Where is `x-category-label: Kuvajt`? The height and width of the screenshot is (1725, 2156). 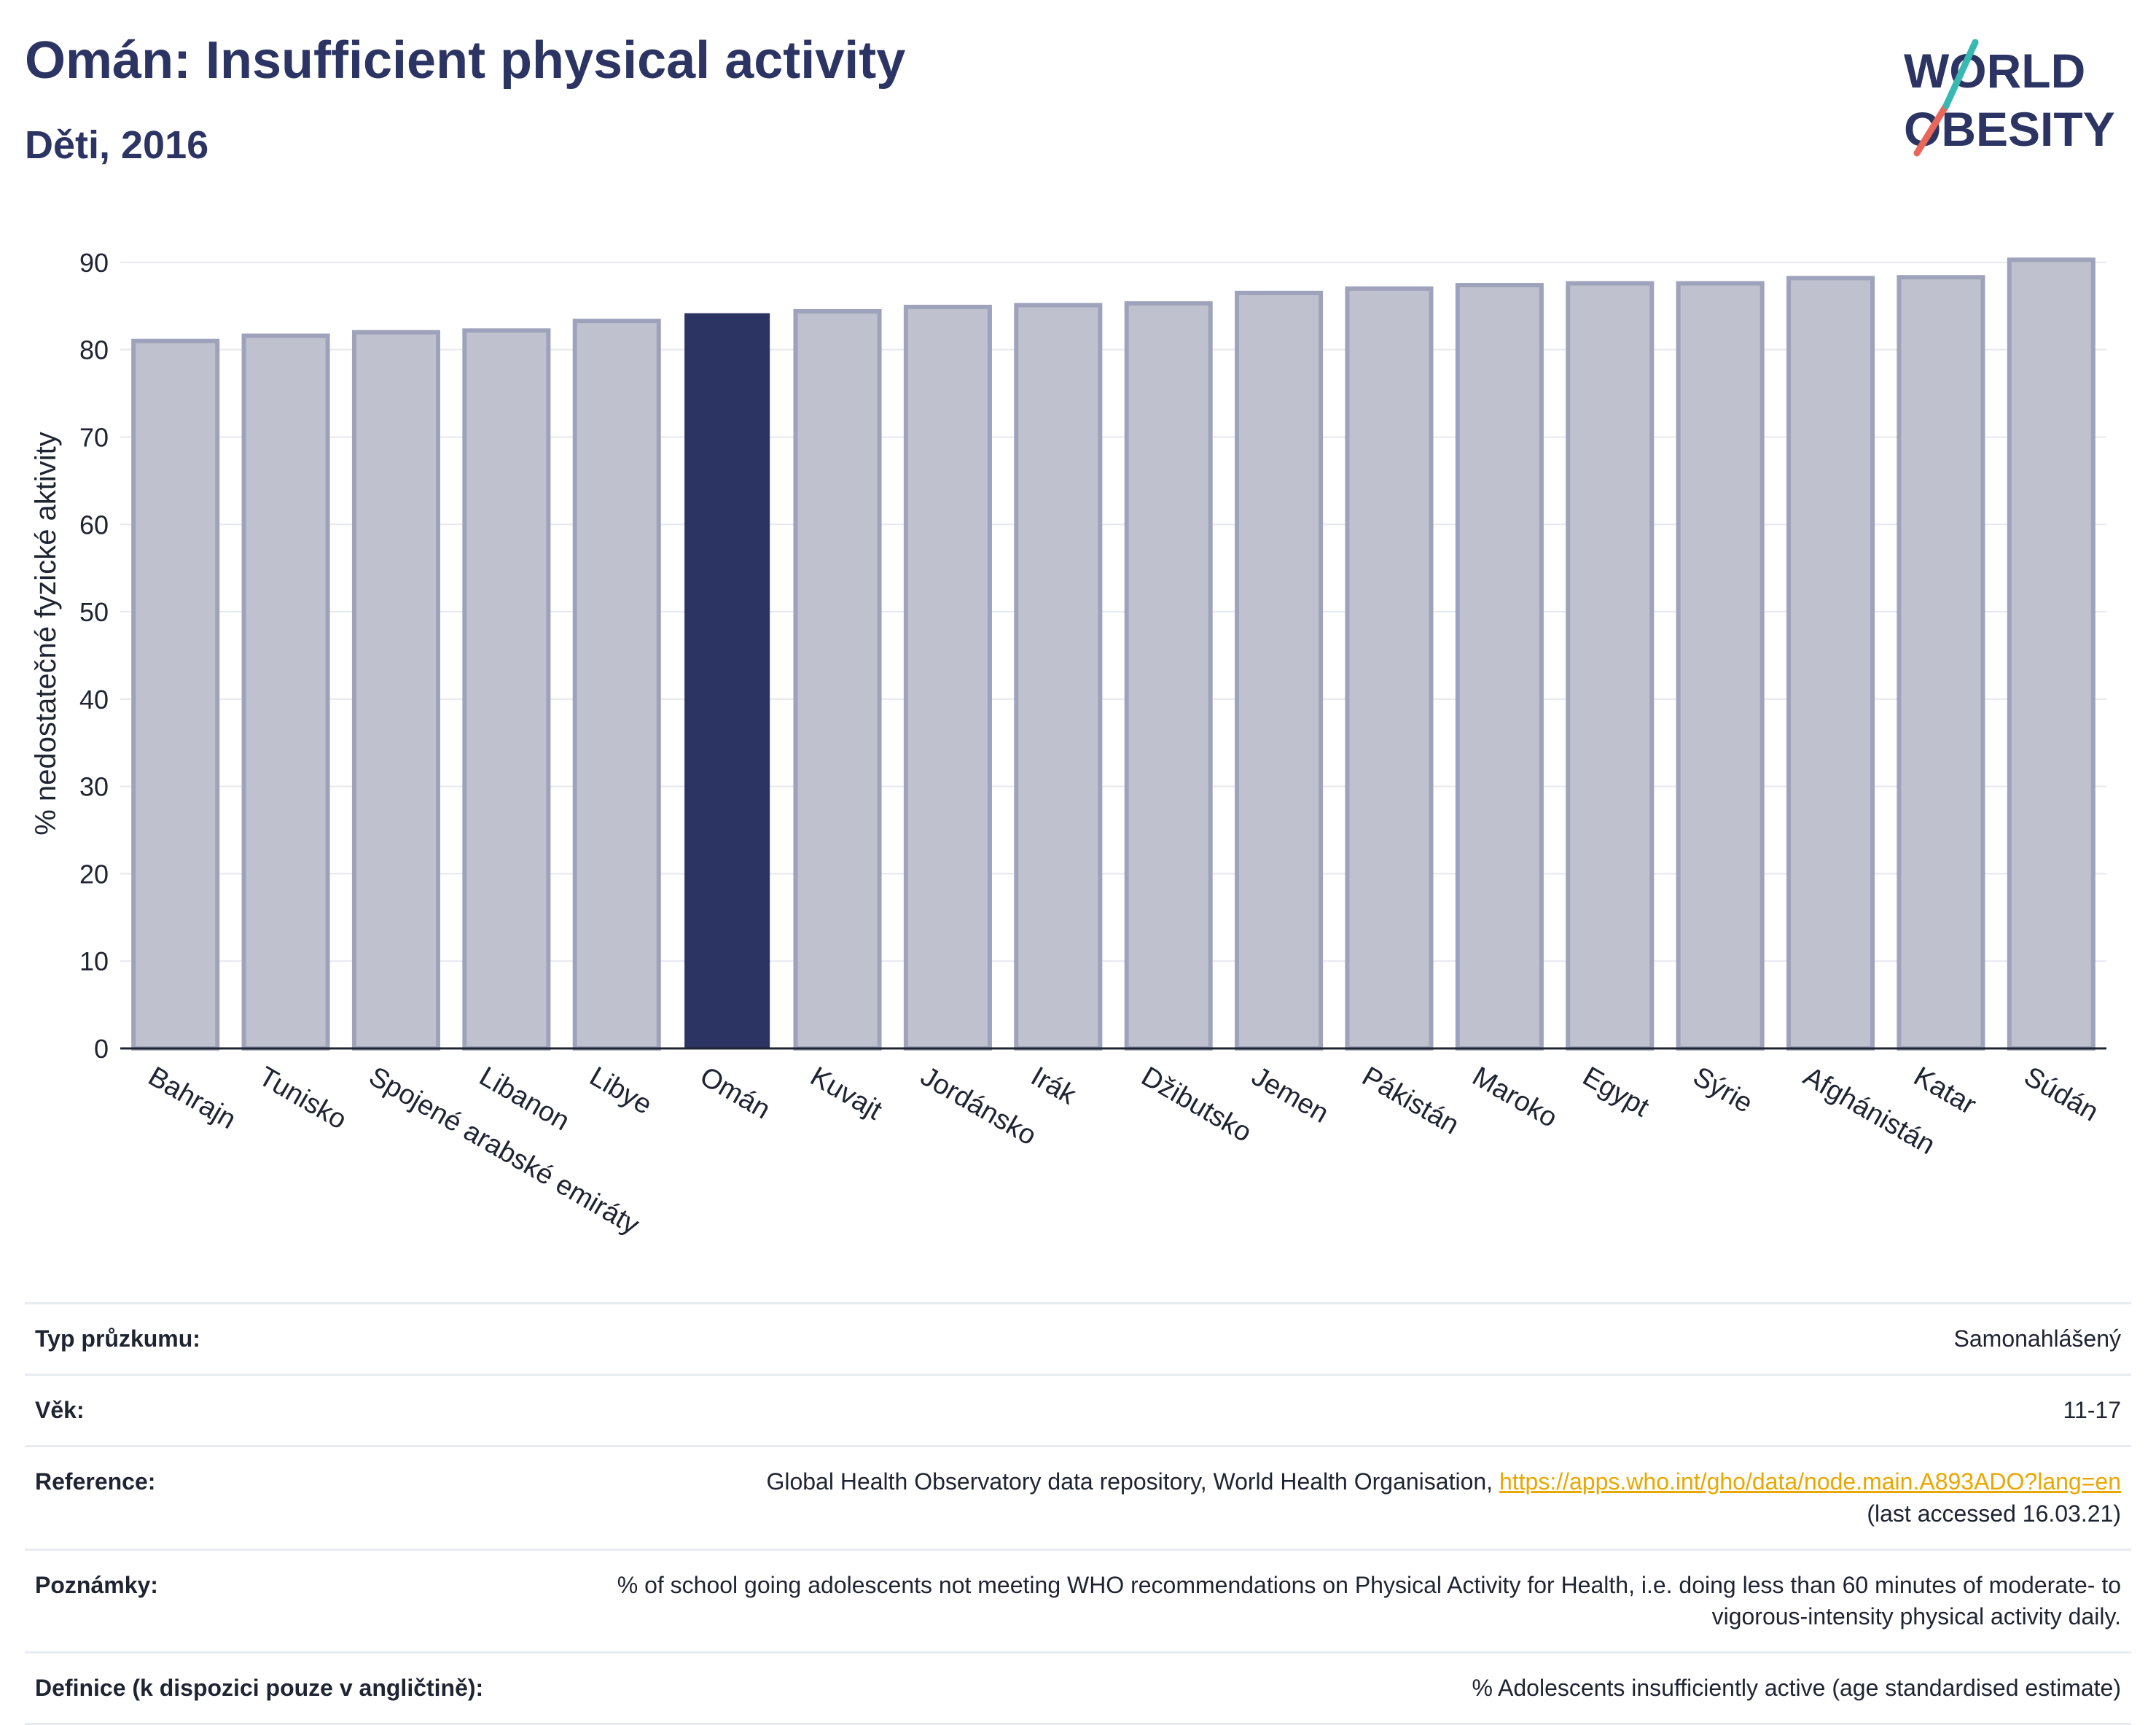
x-category-label: Kuvajt is located at coordinates (847, 1093).